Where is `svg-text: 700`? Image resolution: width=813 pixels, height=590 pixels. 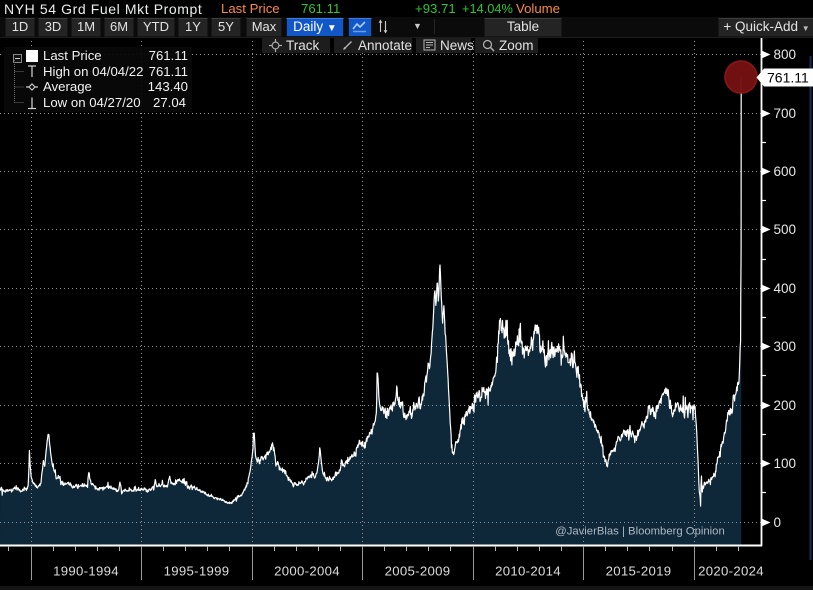
svg-text: 700 is located at coordinates (785, 113).